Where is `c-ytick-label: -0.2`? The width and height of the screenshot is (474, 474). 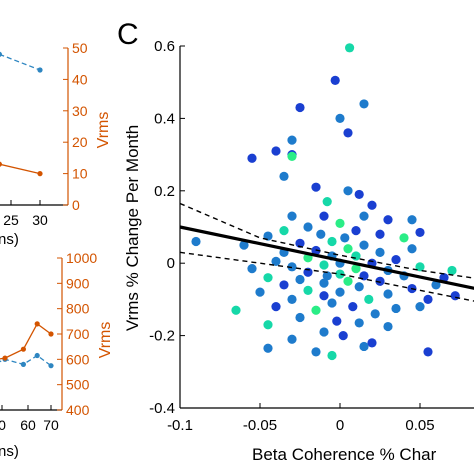 c-ytick-label: -0.2 is located at coordinates (162, 336).